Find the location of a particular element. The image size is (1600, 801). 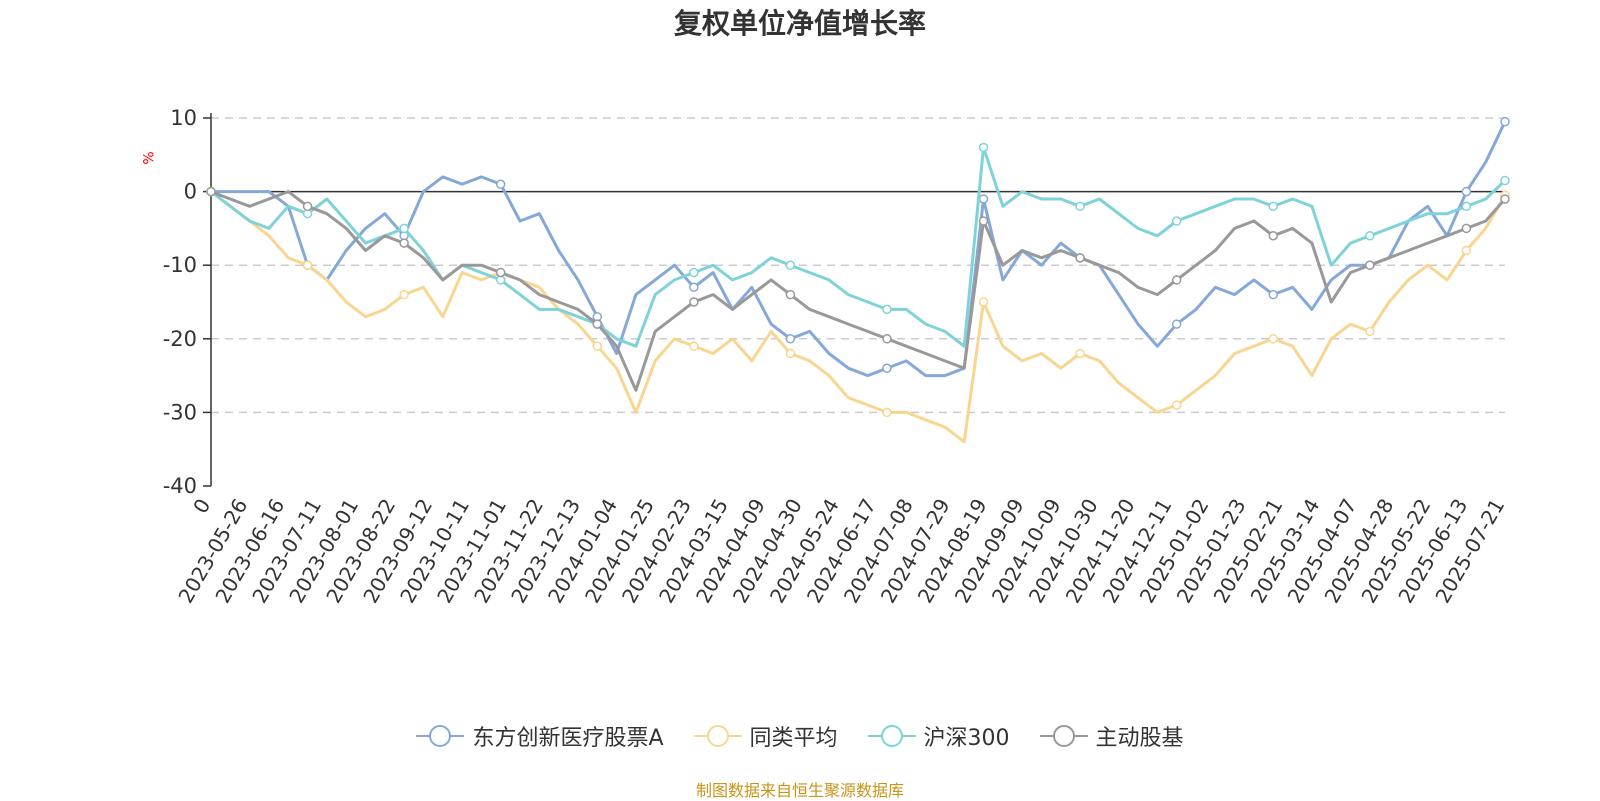

legend-label: 主动股基 is located at coordinates (1139, 738).